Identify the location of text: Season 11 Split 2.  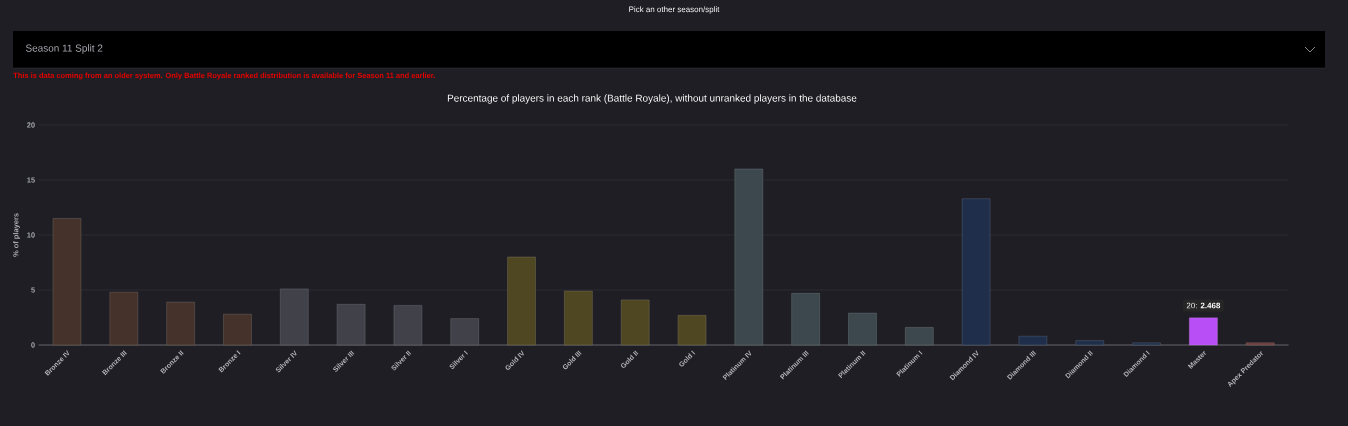
(64, 49).